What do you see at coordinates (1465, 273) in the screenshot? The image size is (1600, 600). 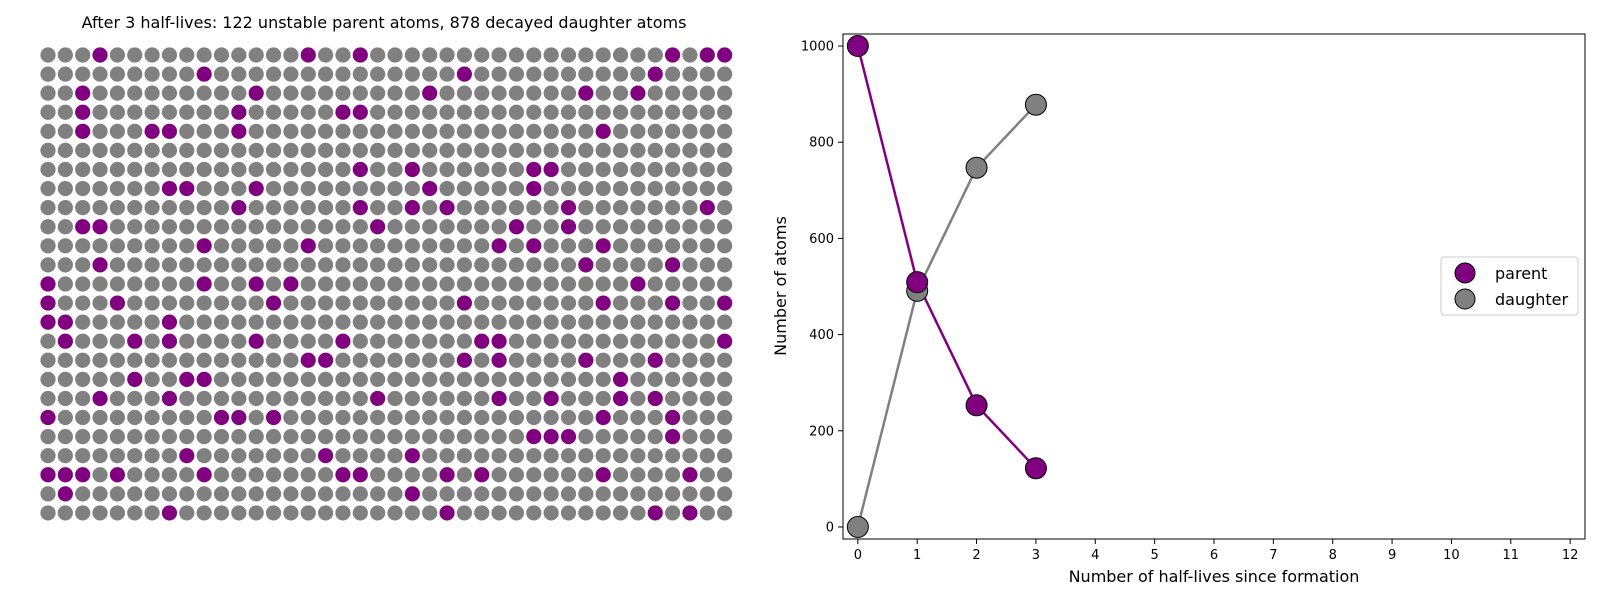 I see `legend-marker-parent` at bounding box center [1465, 273].